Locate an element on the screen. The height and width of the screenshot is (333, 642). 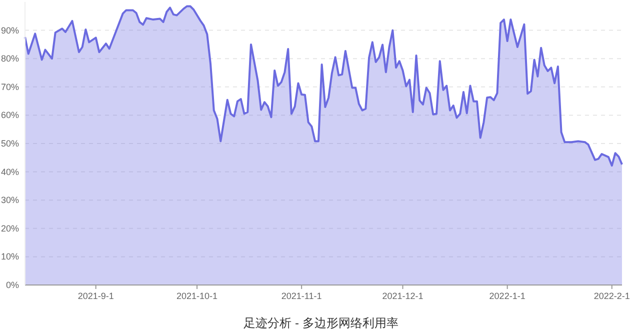
y-tick-label: 0% is located at coordinates (12, 285).